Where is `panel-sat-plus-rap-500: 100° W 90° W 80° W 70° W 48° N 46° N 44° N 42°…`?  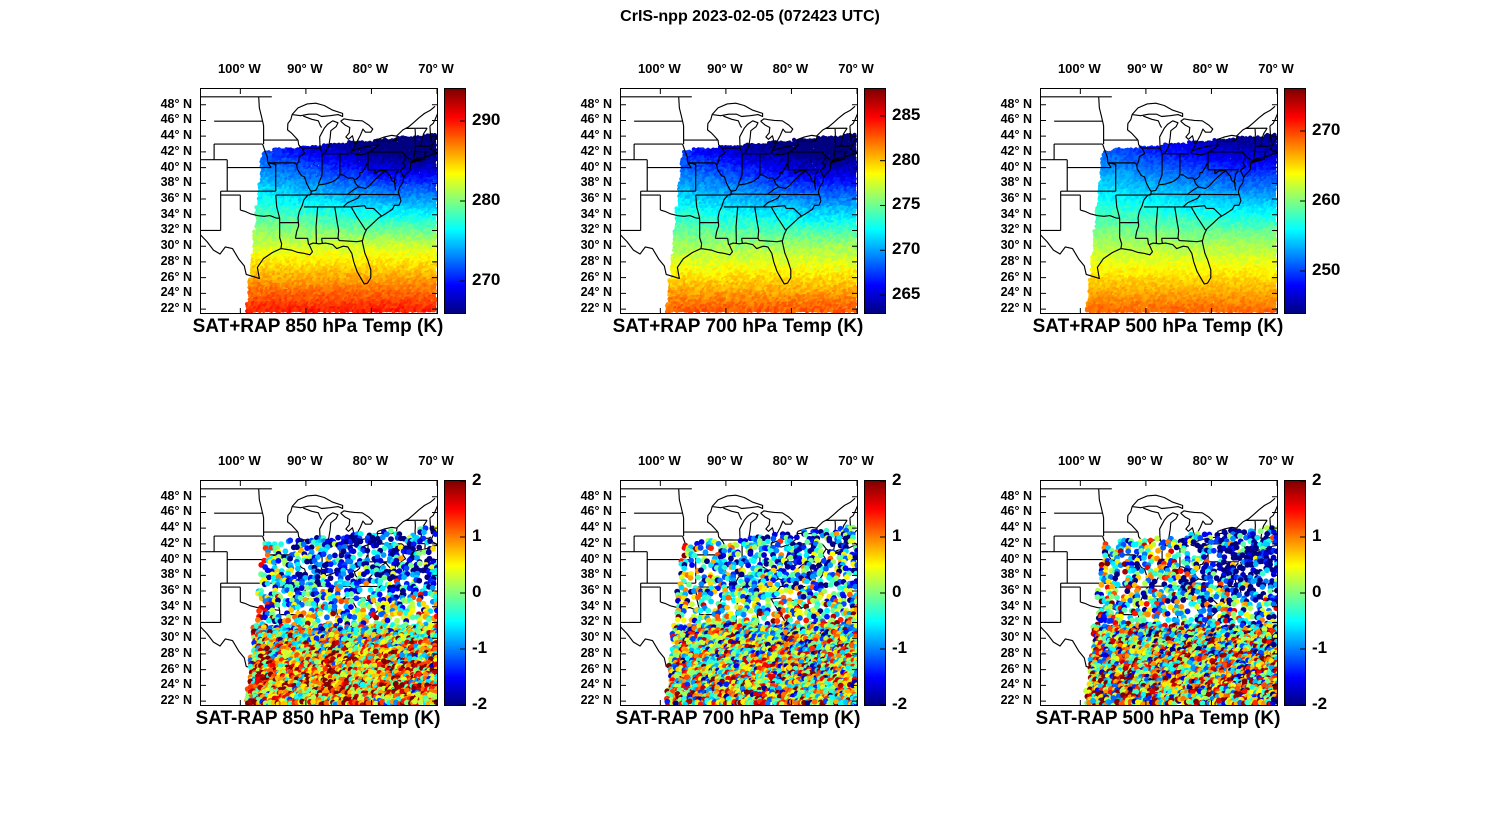 panel-sat-plus-rap-500: 100° W 90° W 80° W 70° W 48° N 46° N 44° N 42°… is located at coordinates (1180, 210).